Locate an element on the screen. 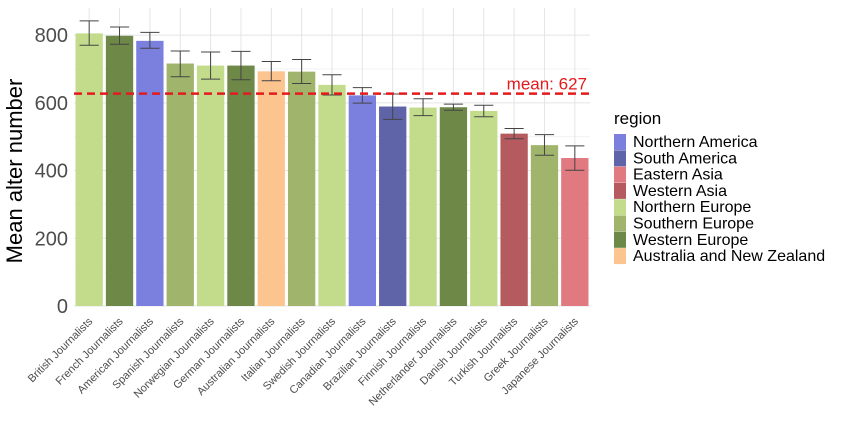 This screenshot has width=850, height=425. legend-title: region is located at coordinates (637, 118).